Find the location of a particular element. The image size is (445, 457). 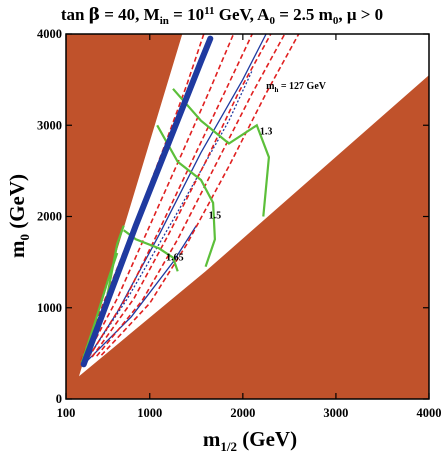

bsmumu-contour-labels: 1.3 1.5 1.65 is located at coordinates (219, 194).